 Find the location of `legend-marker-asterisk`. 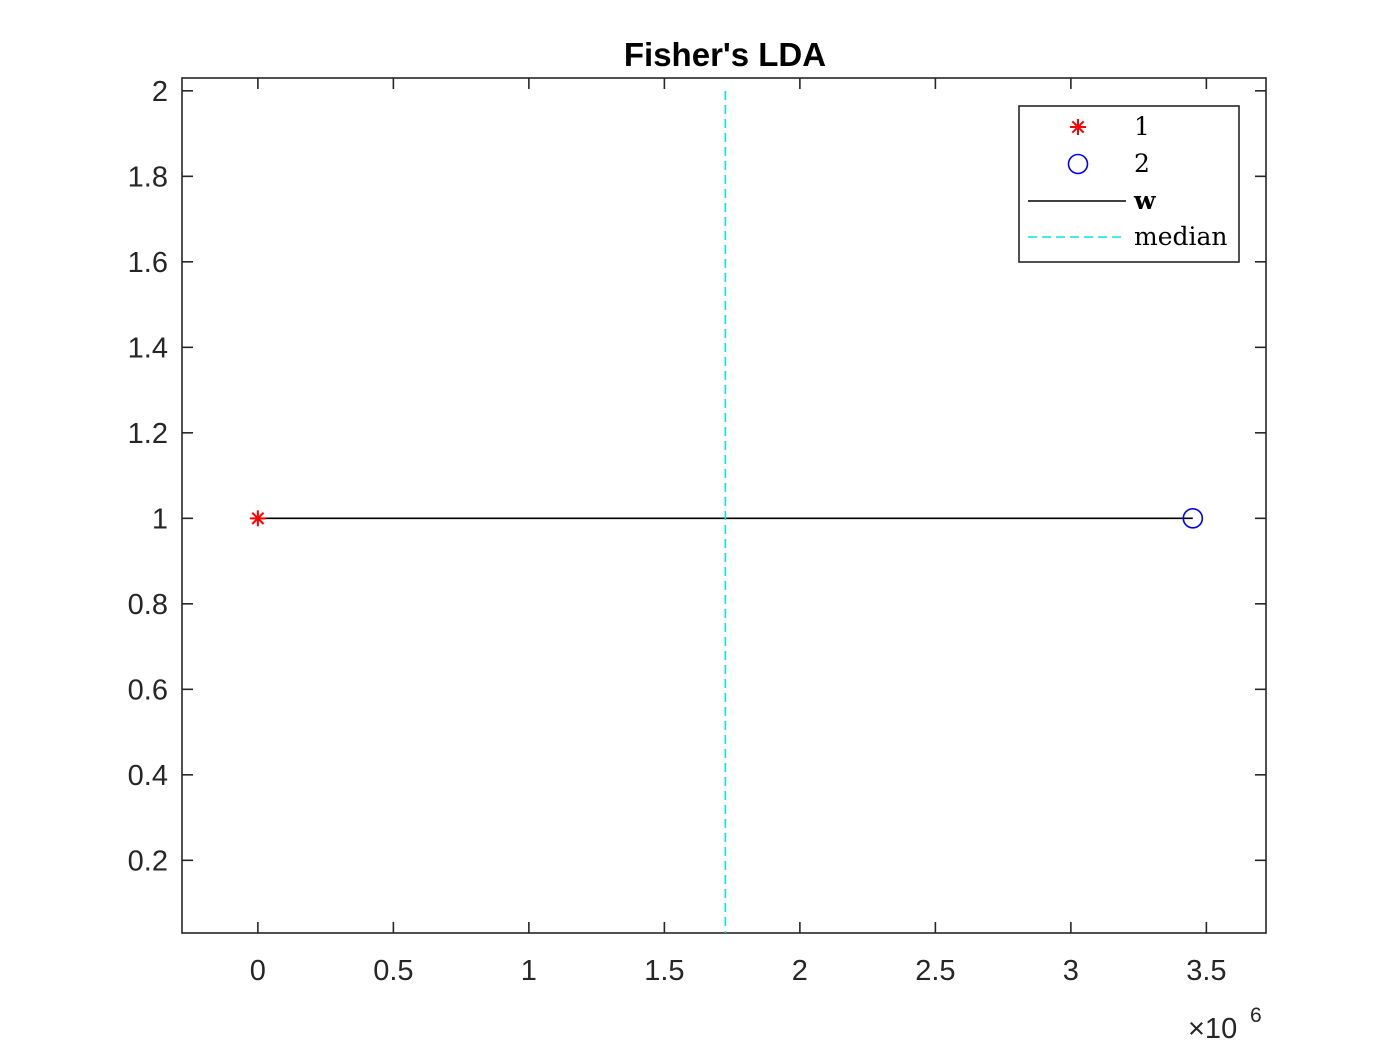

legend-marker-asterisk is located at coordinates (1078, 127).